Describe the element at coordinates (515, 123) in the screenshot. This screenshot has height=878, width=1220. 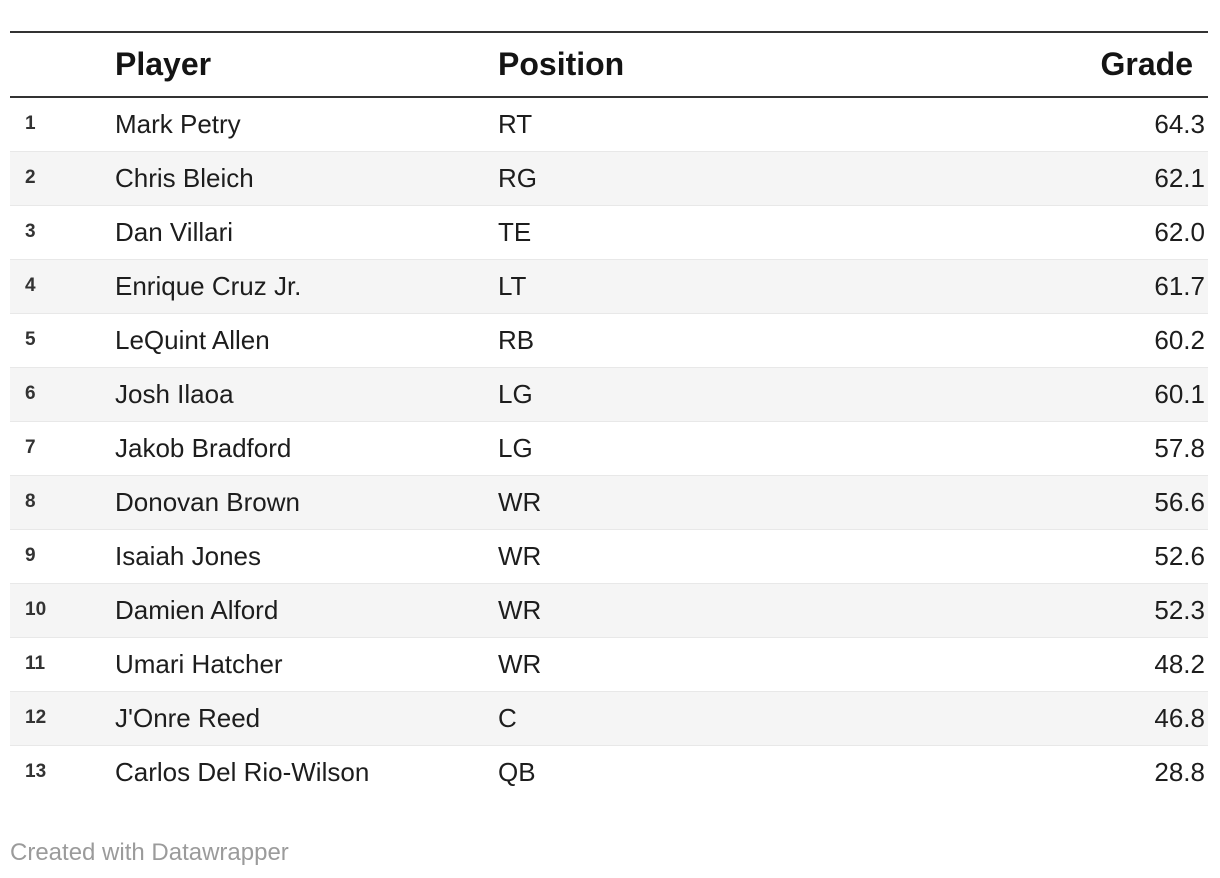
I see `cell-position: RT` at that location.